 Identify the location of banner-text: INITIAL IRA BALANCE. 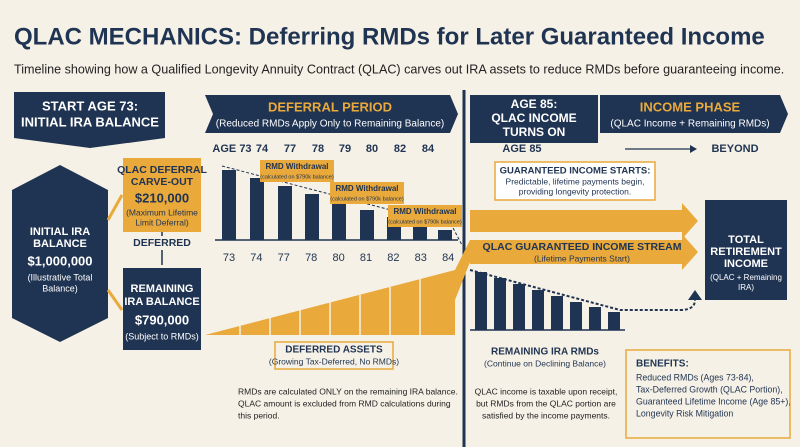
(90, 121).